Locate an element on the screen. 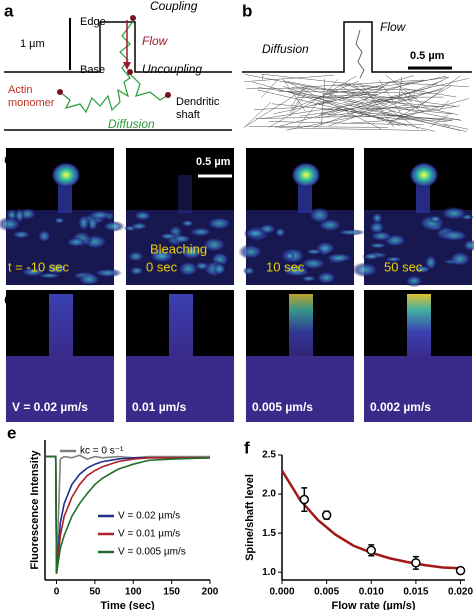 The width and height of the screenshot is (474, 610). legend-label: V = 0.005 µm/s is located at coordinates (152, 552).